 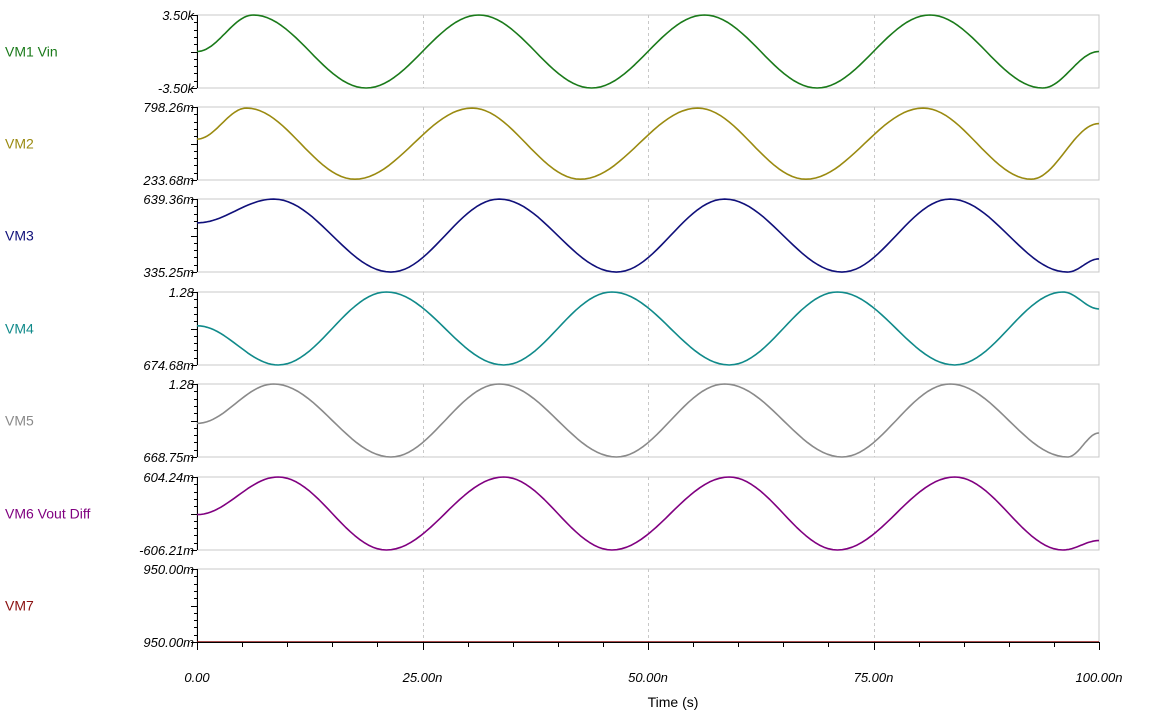 What do you see at coordinates (1099, 677) in the screenshot?
I see `x-tick-label: 100.00n` at bounding box center [1099, 677].